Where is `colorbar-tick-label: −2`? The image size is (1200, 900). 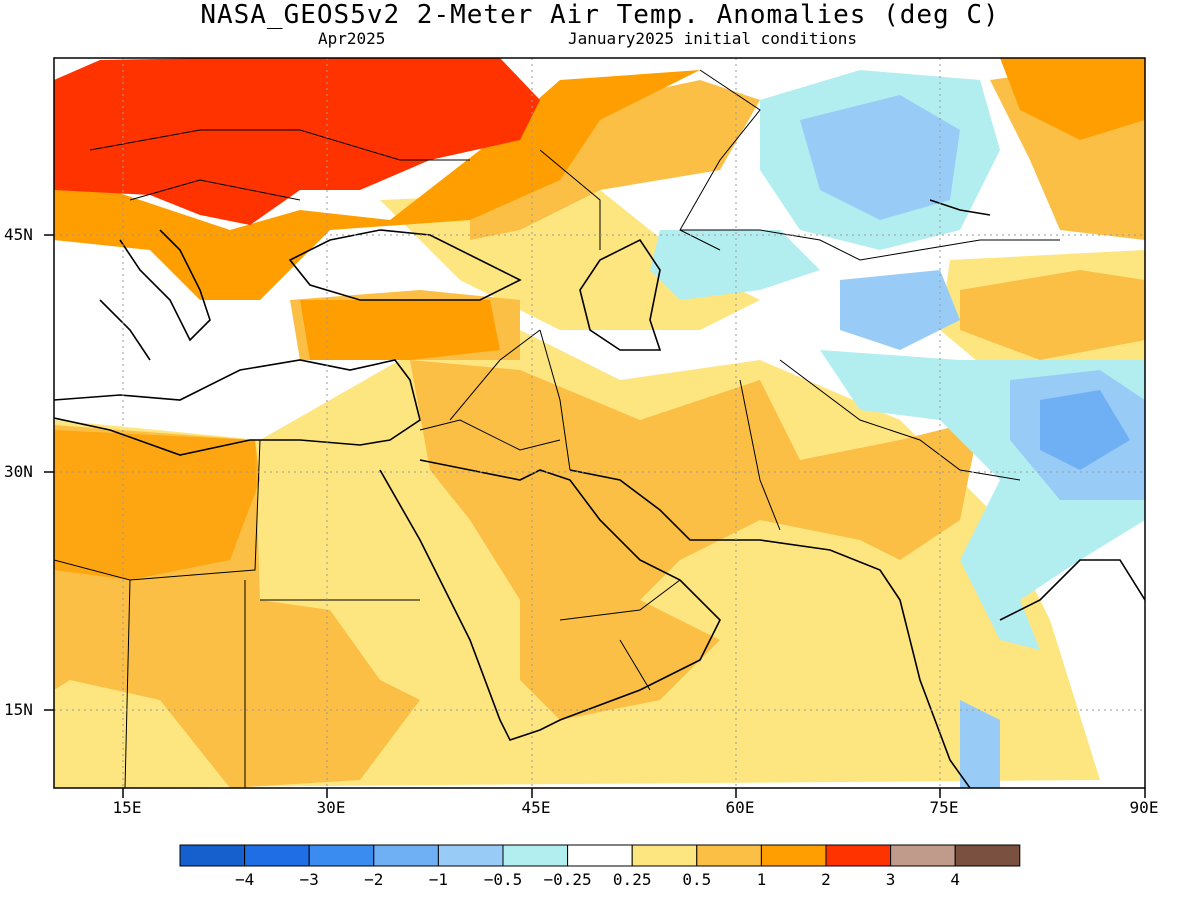
colorbar-tick-label: −2 is located at coordinates (374, 879).